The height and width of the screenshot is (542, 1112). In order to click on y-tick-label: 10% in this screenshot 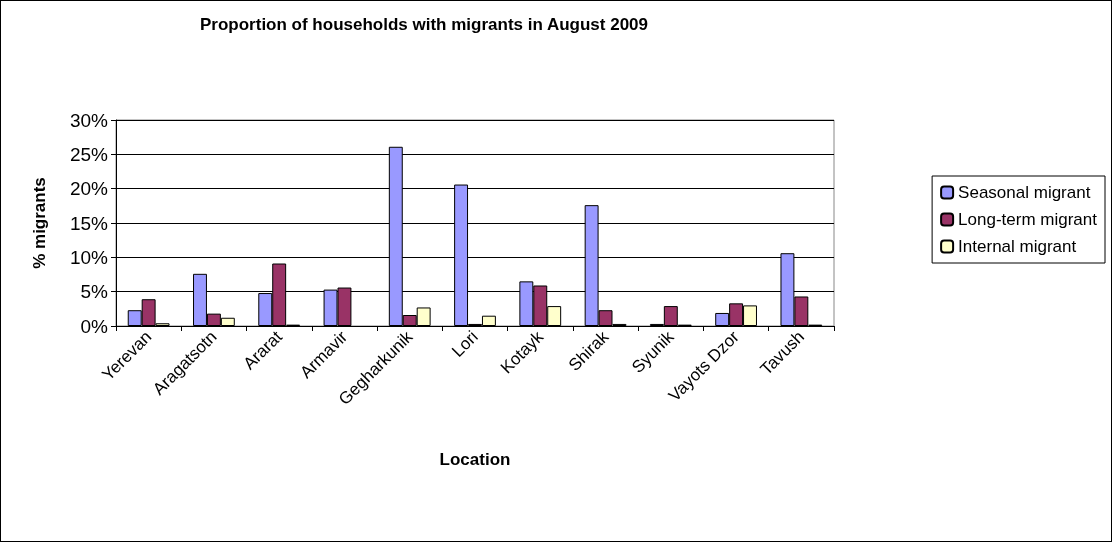, I will do `click(89, 257)`.